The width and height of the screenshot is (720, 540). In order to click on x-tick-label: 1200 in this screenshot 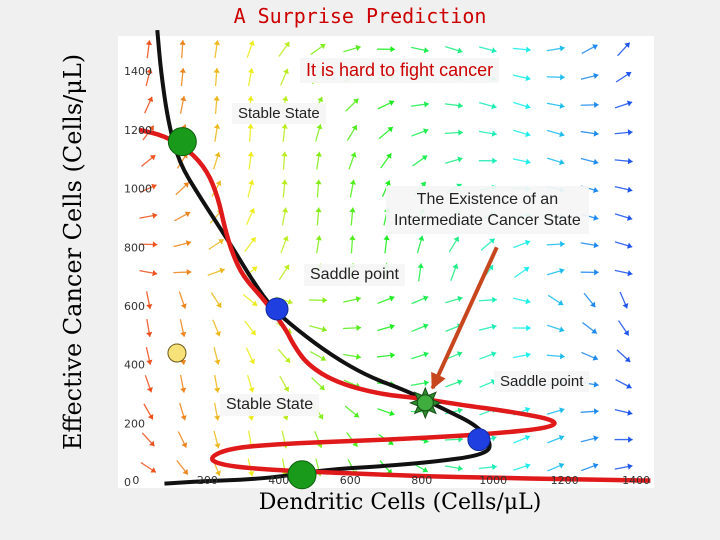, I will do `click(565, 480)`.